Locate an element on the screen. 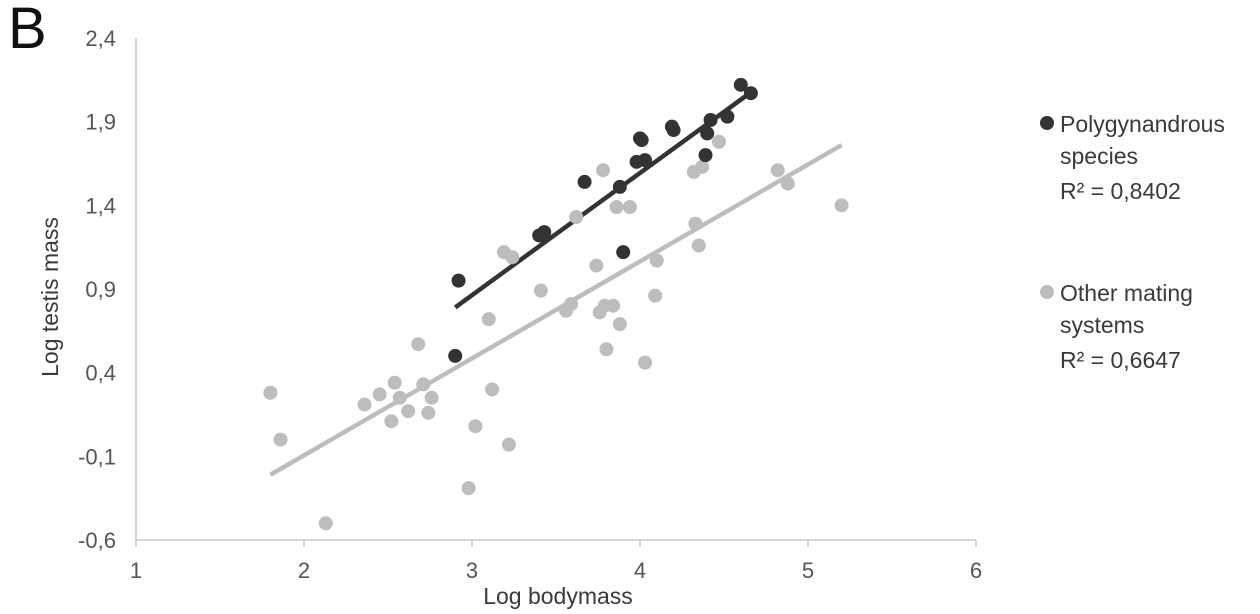 Image resolution: width=1260 pixels, height=614 pixels. y-tick-label: -0,1 is located at coordinates (97, 456).